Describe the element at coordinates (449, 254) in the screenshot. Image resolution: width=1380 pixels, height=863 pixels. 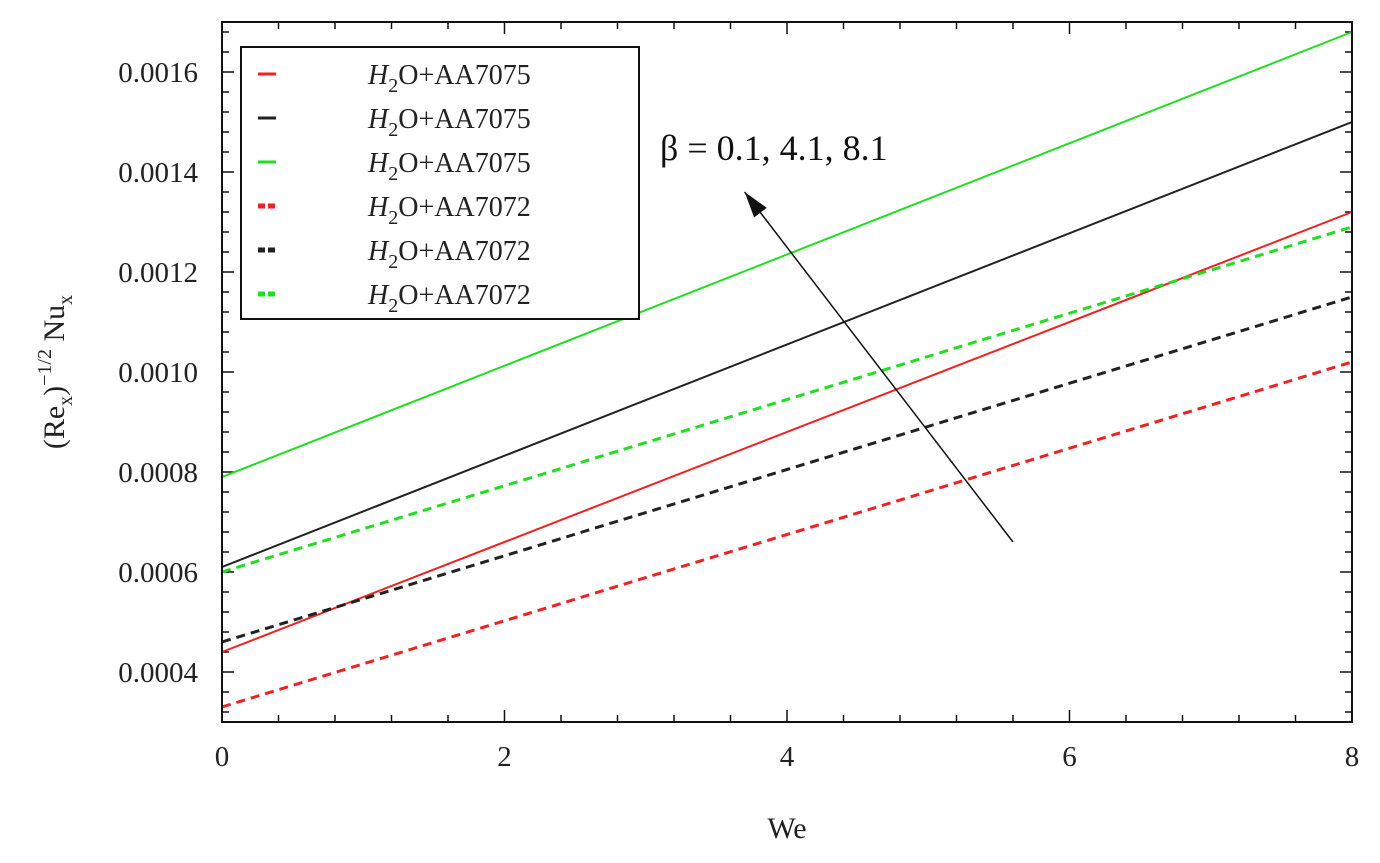
I see `legend-label-5: H2O+AA7072` at that location.